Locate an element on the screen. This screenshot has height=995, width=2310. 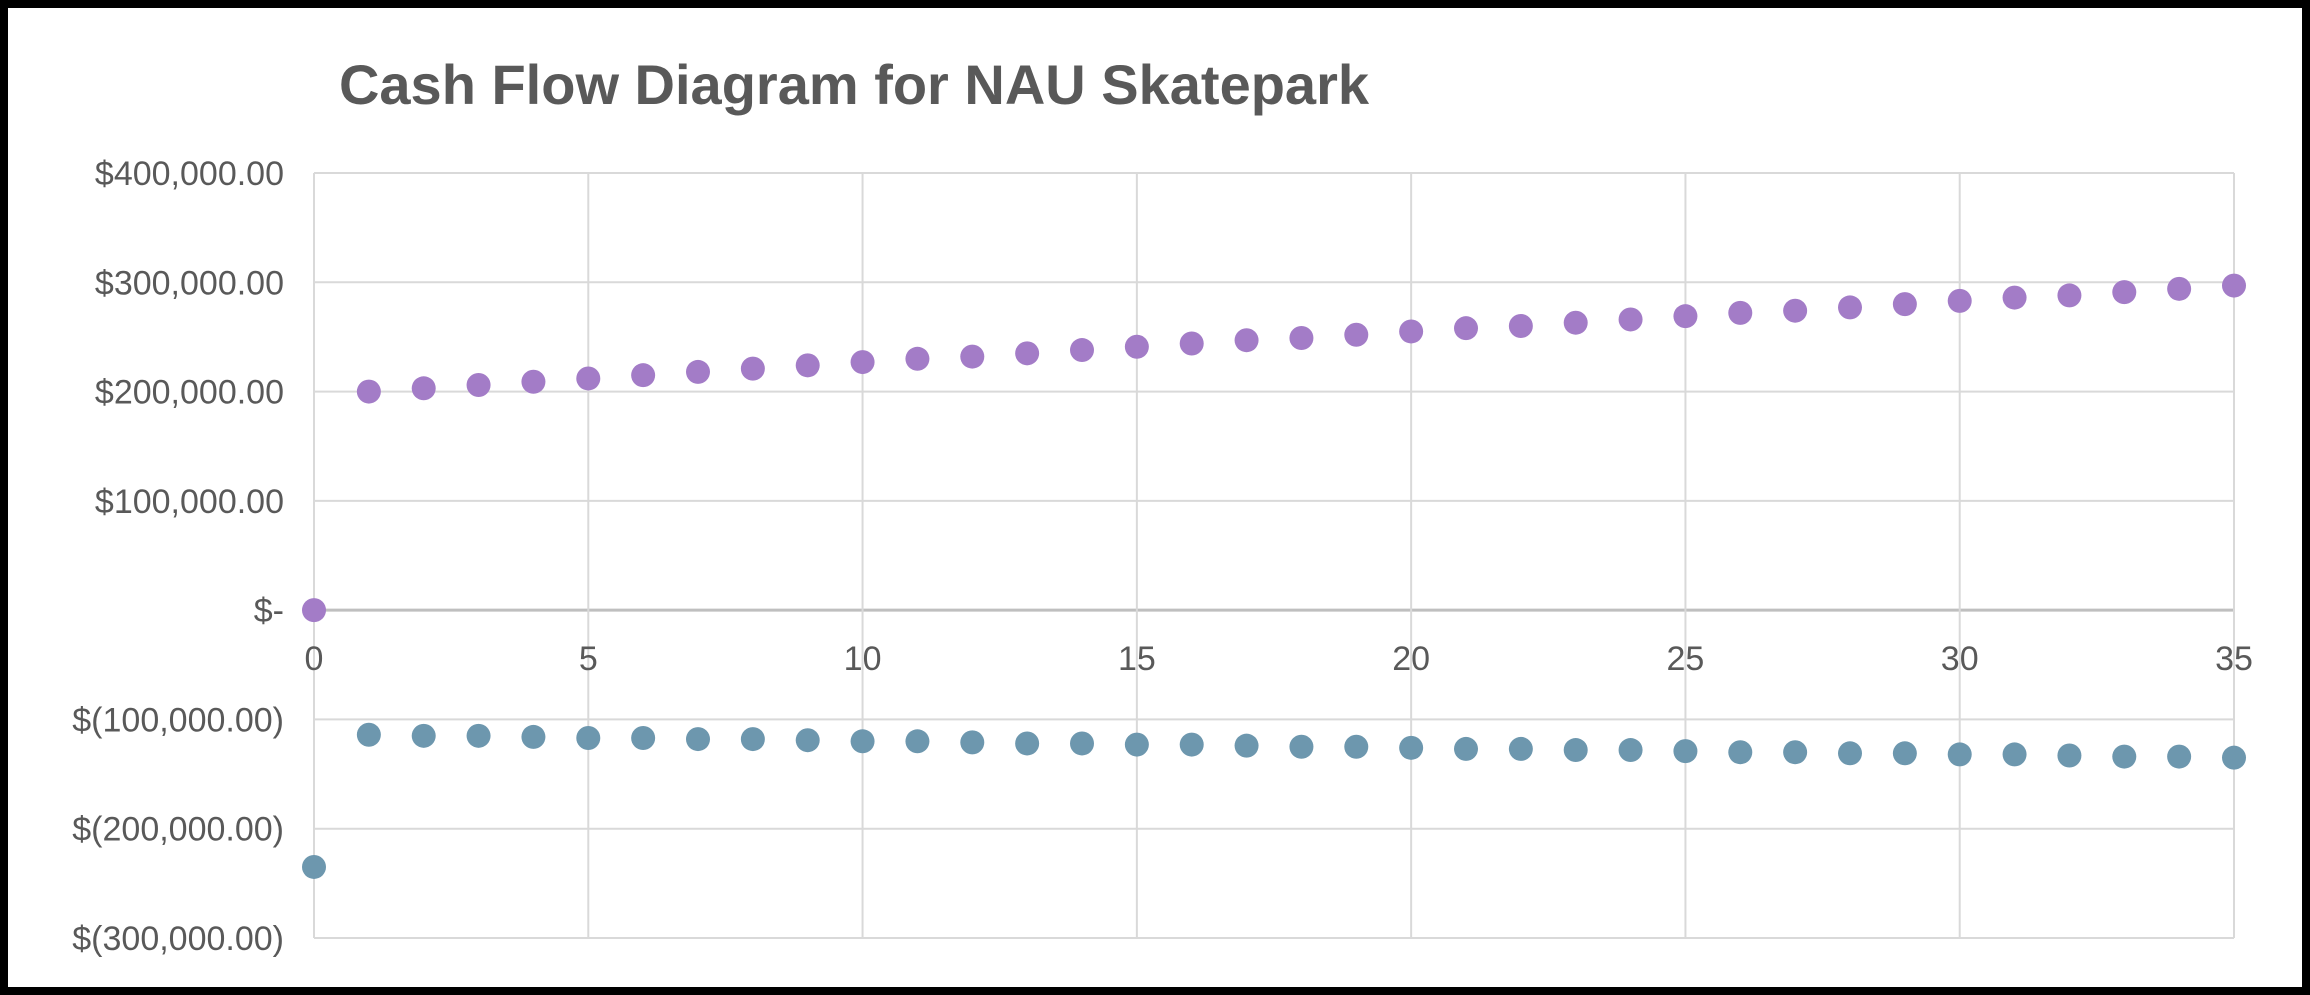
y-tick-label: $(100,000.00) is located at coordinates (178, 720).